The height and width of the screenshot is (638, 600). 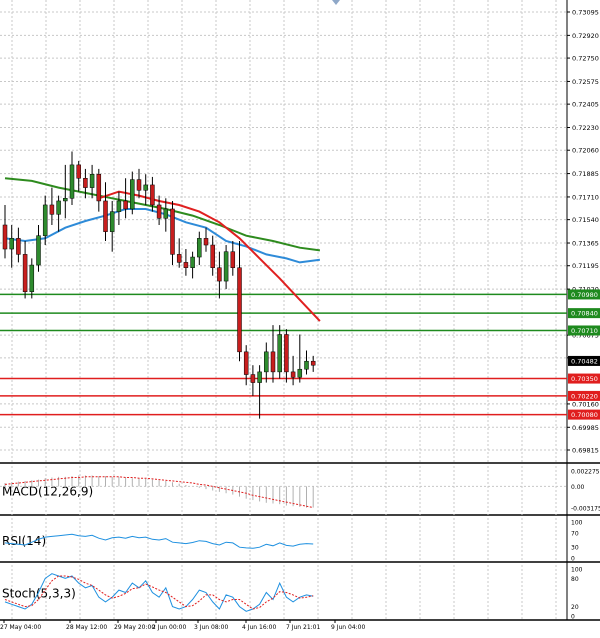 What do you see at coordinates (585, 451) in the screenshot?
I see `price-tick-label: 0.69815` at bounding box center [585, 451].